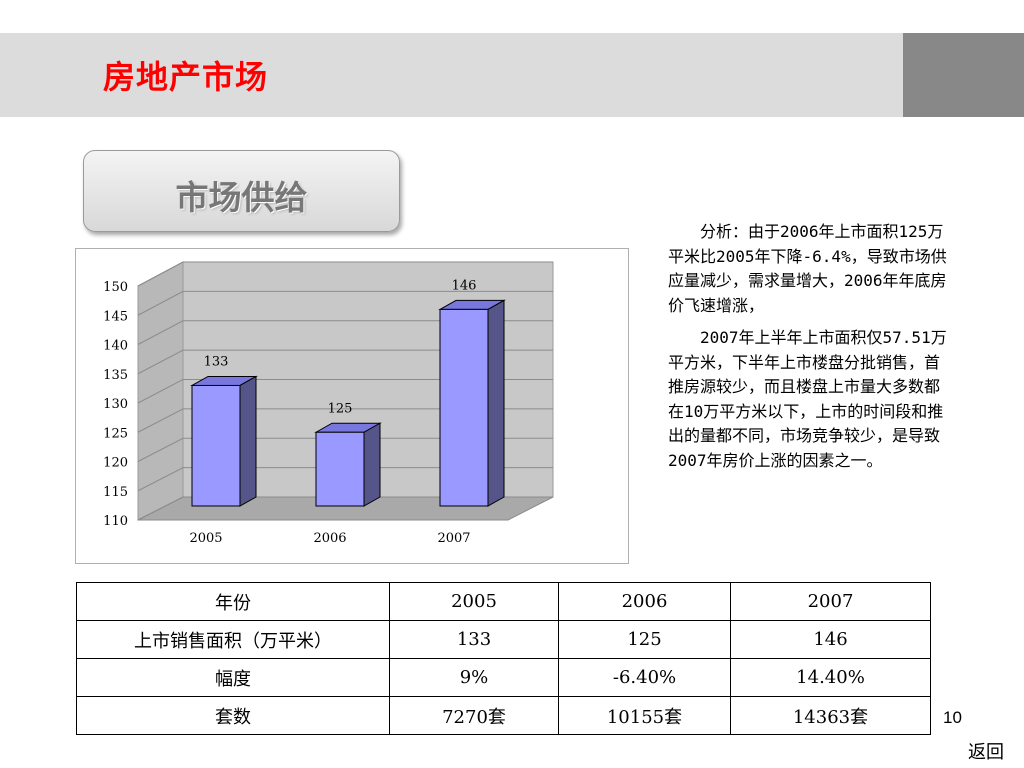 The width and height of the screenshot is (1024, 768). I want to click on section-tag: 市场供给, so click(241, 191).